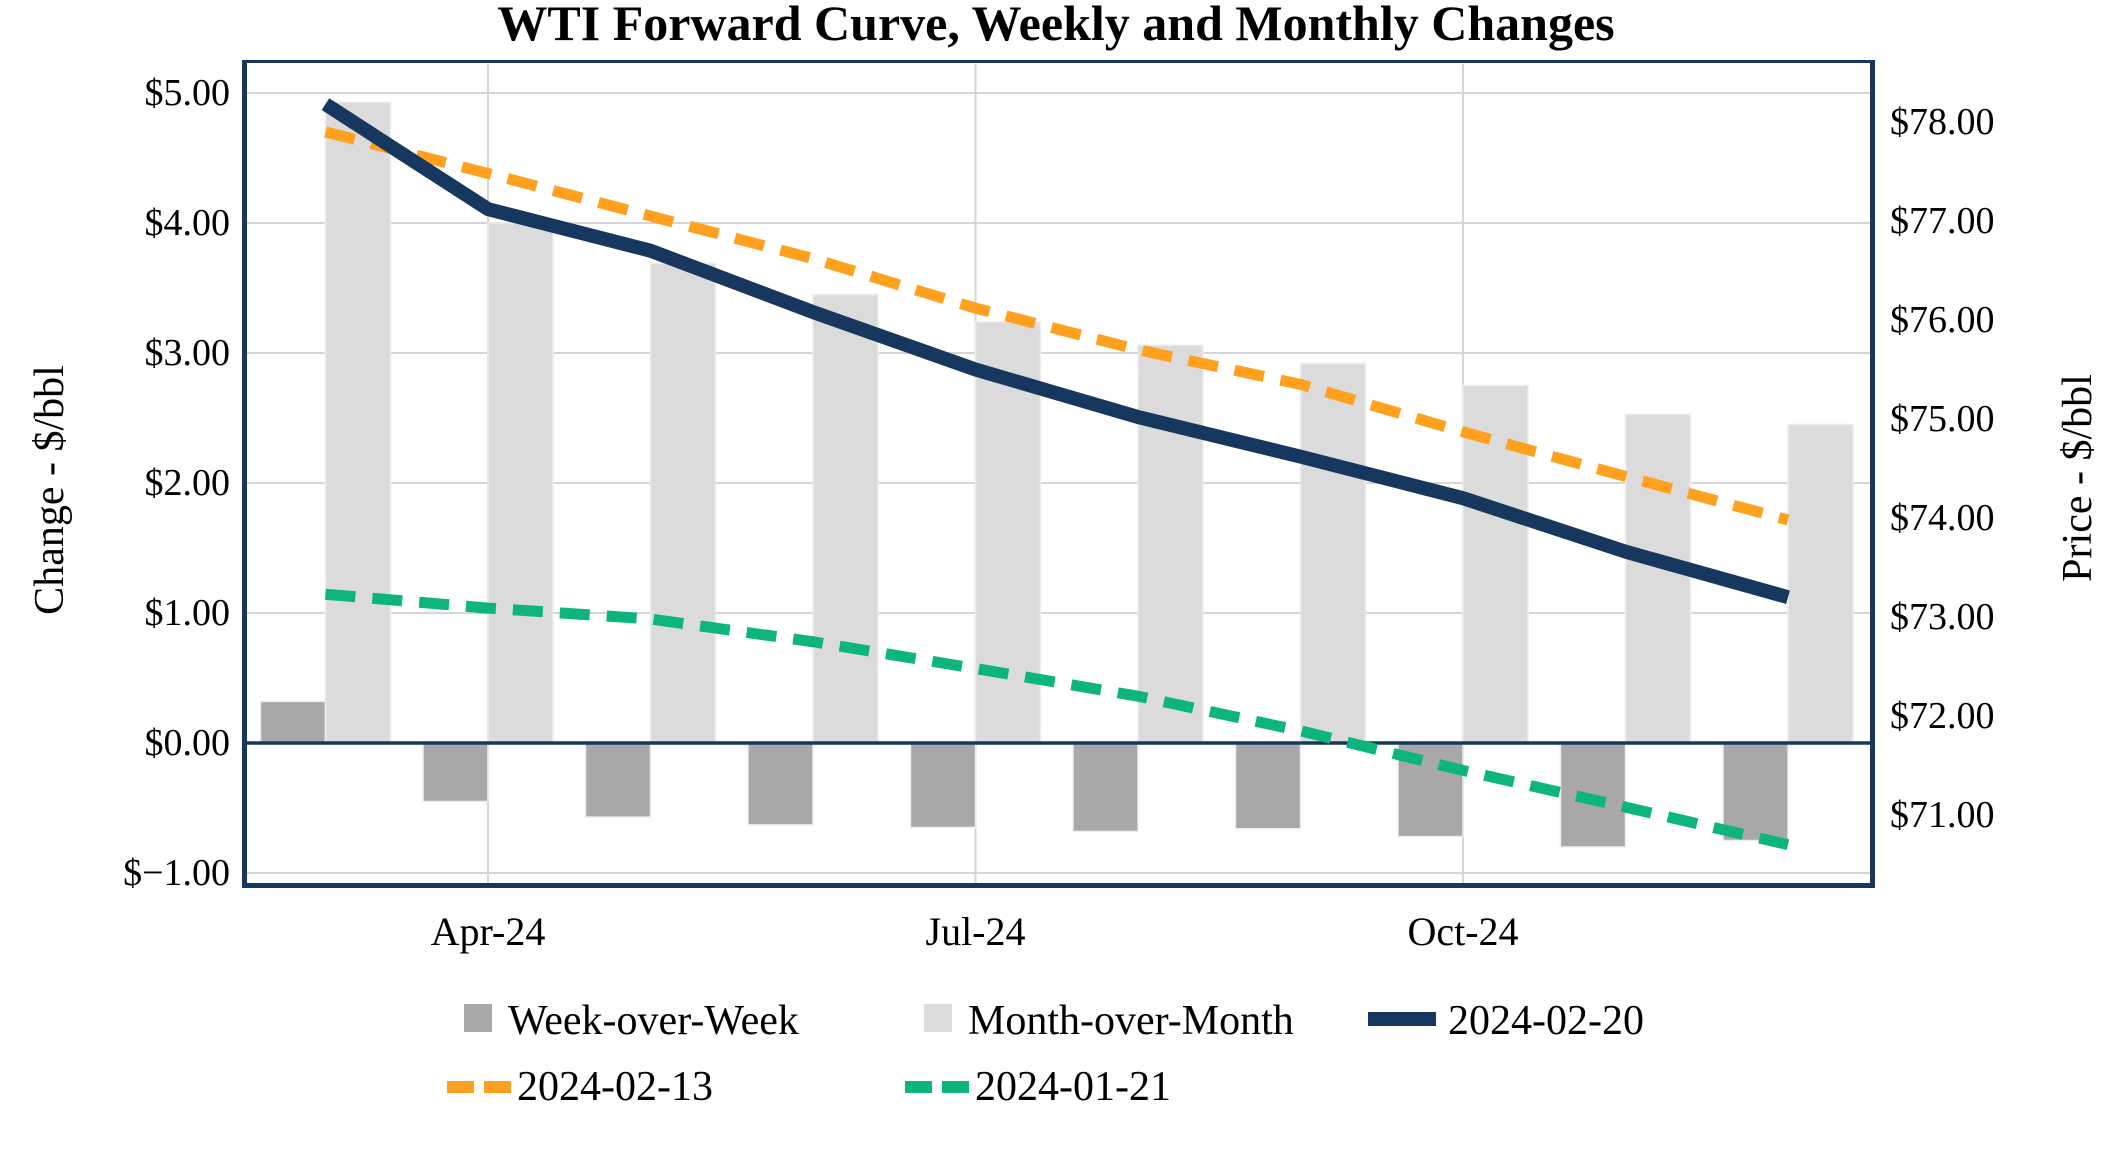 The height and width of the screenshot is (1152, 2112). I want to click on left-axis-title: Change - $/bbl, so click(50, 490).